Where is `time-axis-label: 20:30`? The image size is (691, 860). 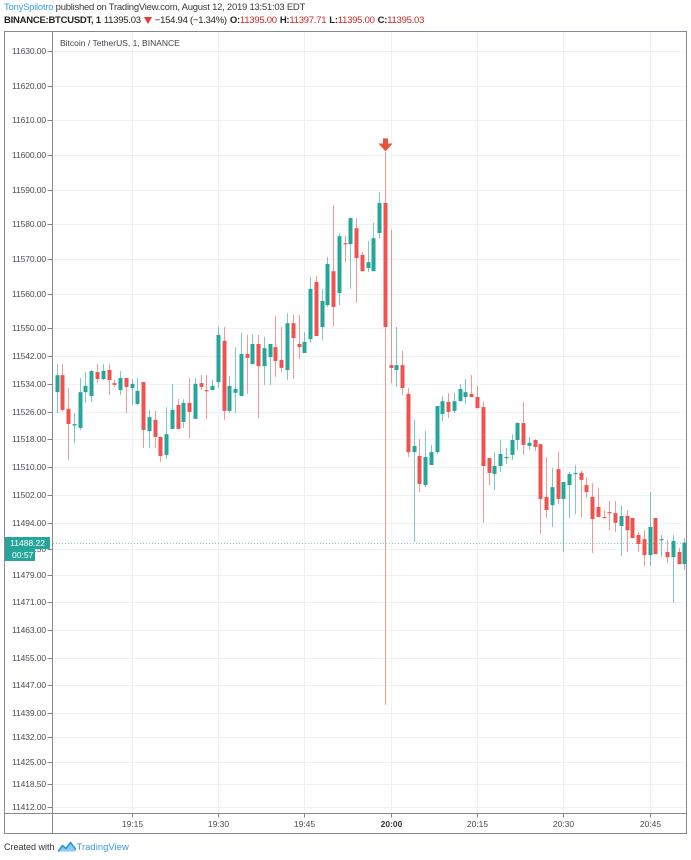 time-axis-label: 20:30 is located at coordinates (563, 824).